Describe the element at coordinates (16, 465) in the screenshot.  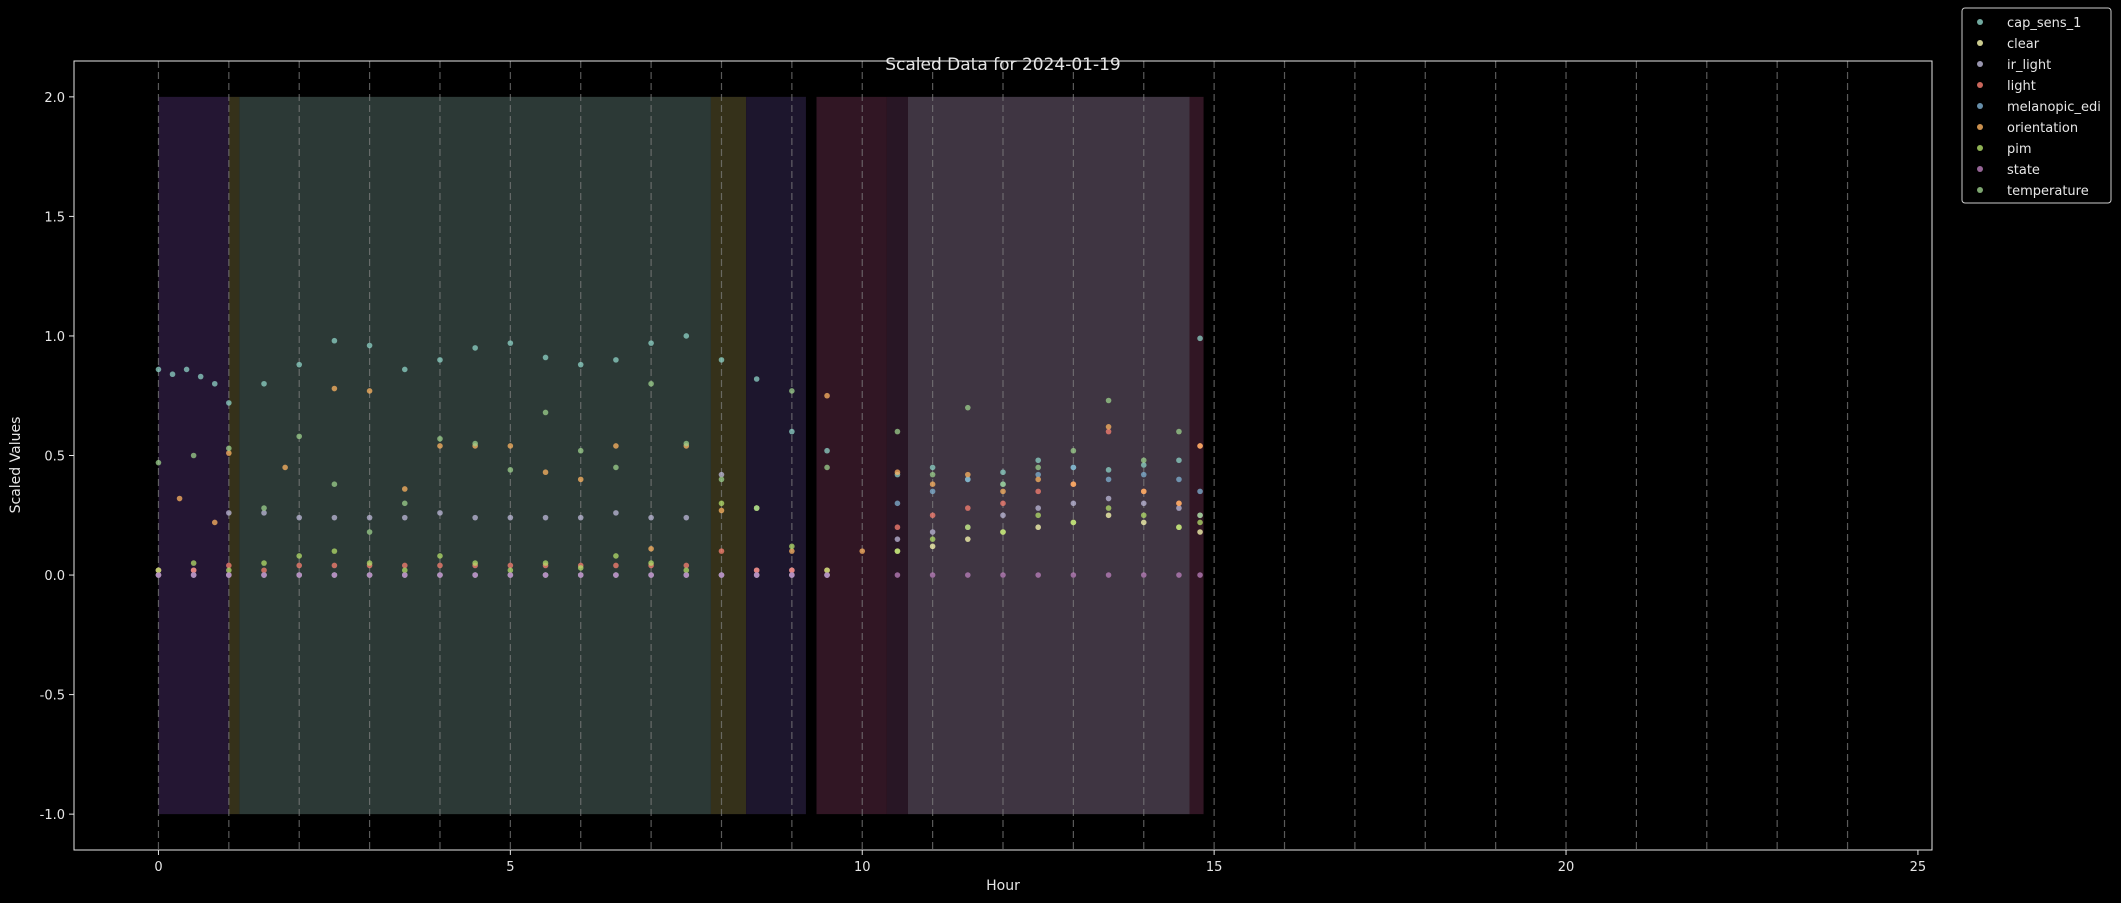
I see `y-axis-label: Scaled Values` at that location.